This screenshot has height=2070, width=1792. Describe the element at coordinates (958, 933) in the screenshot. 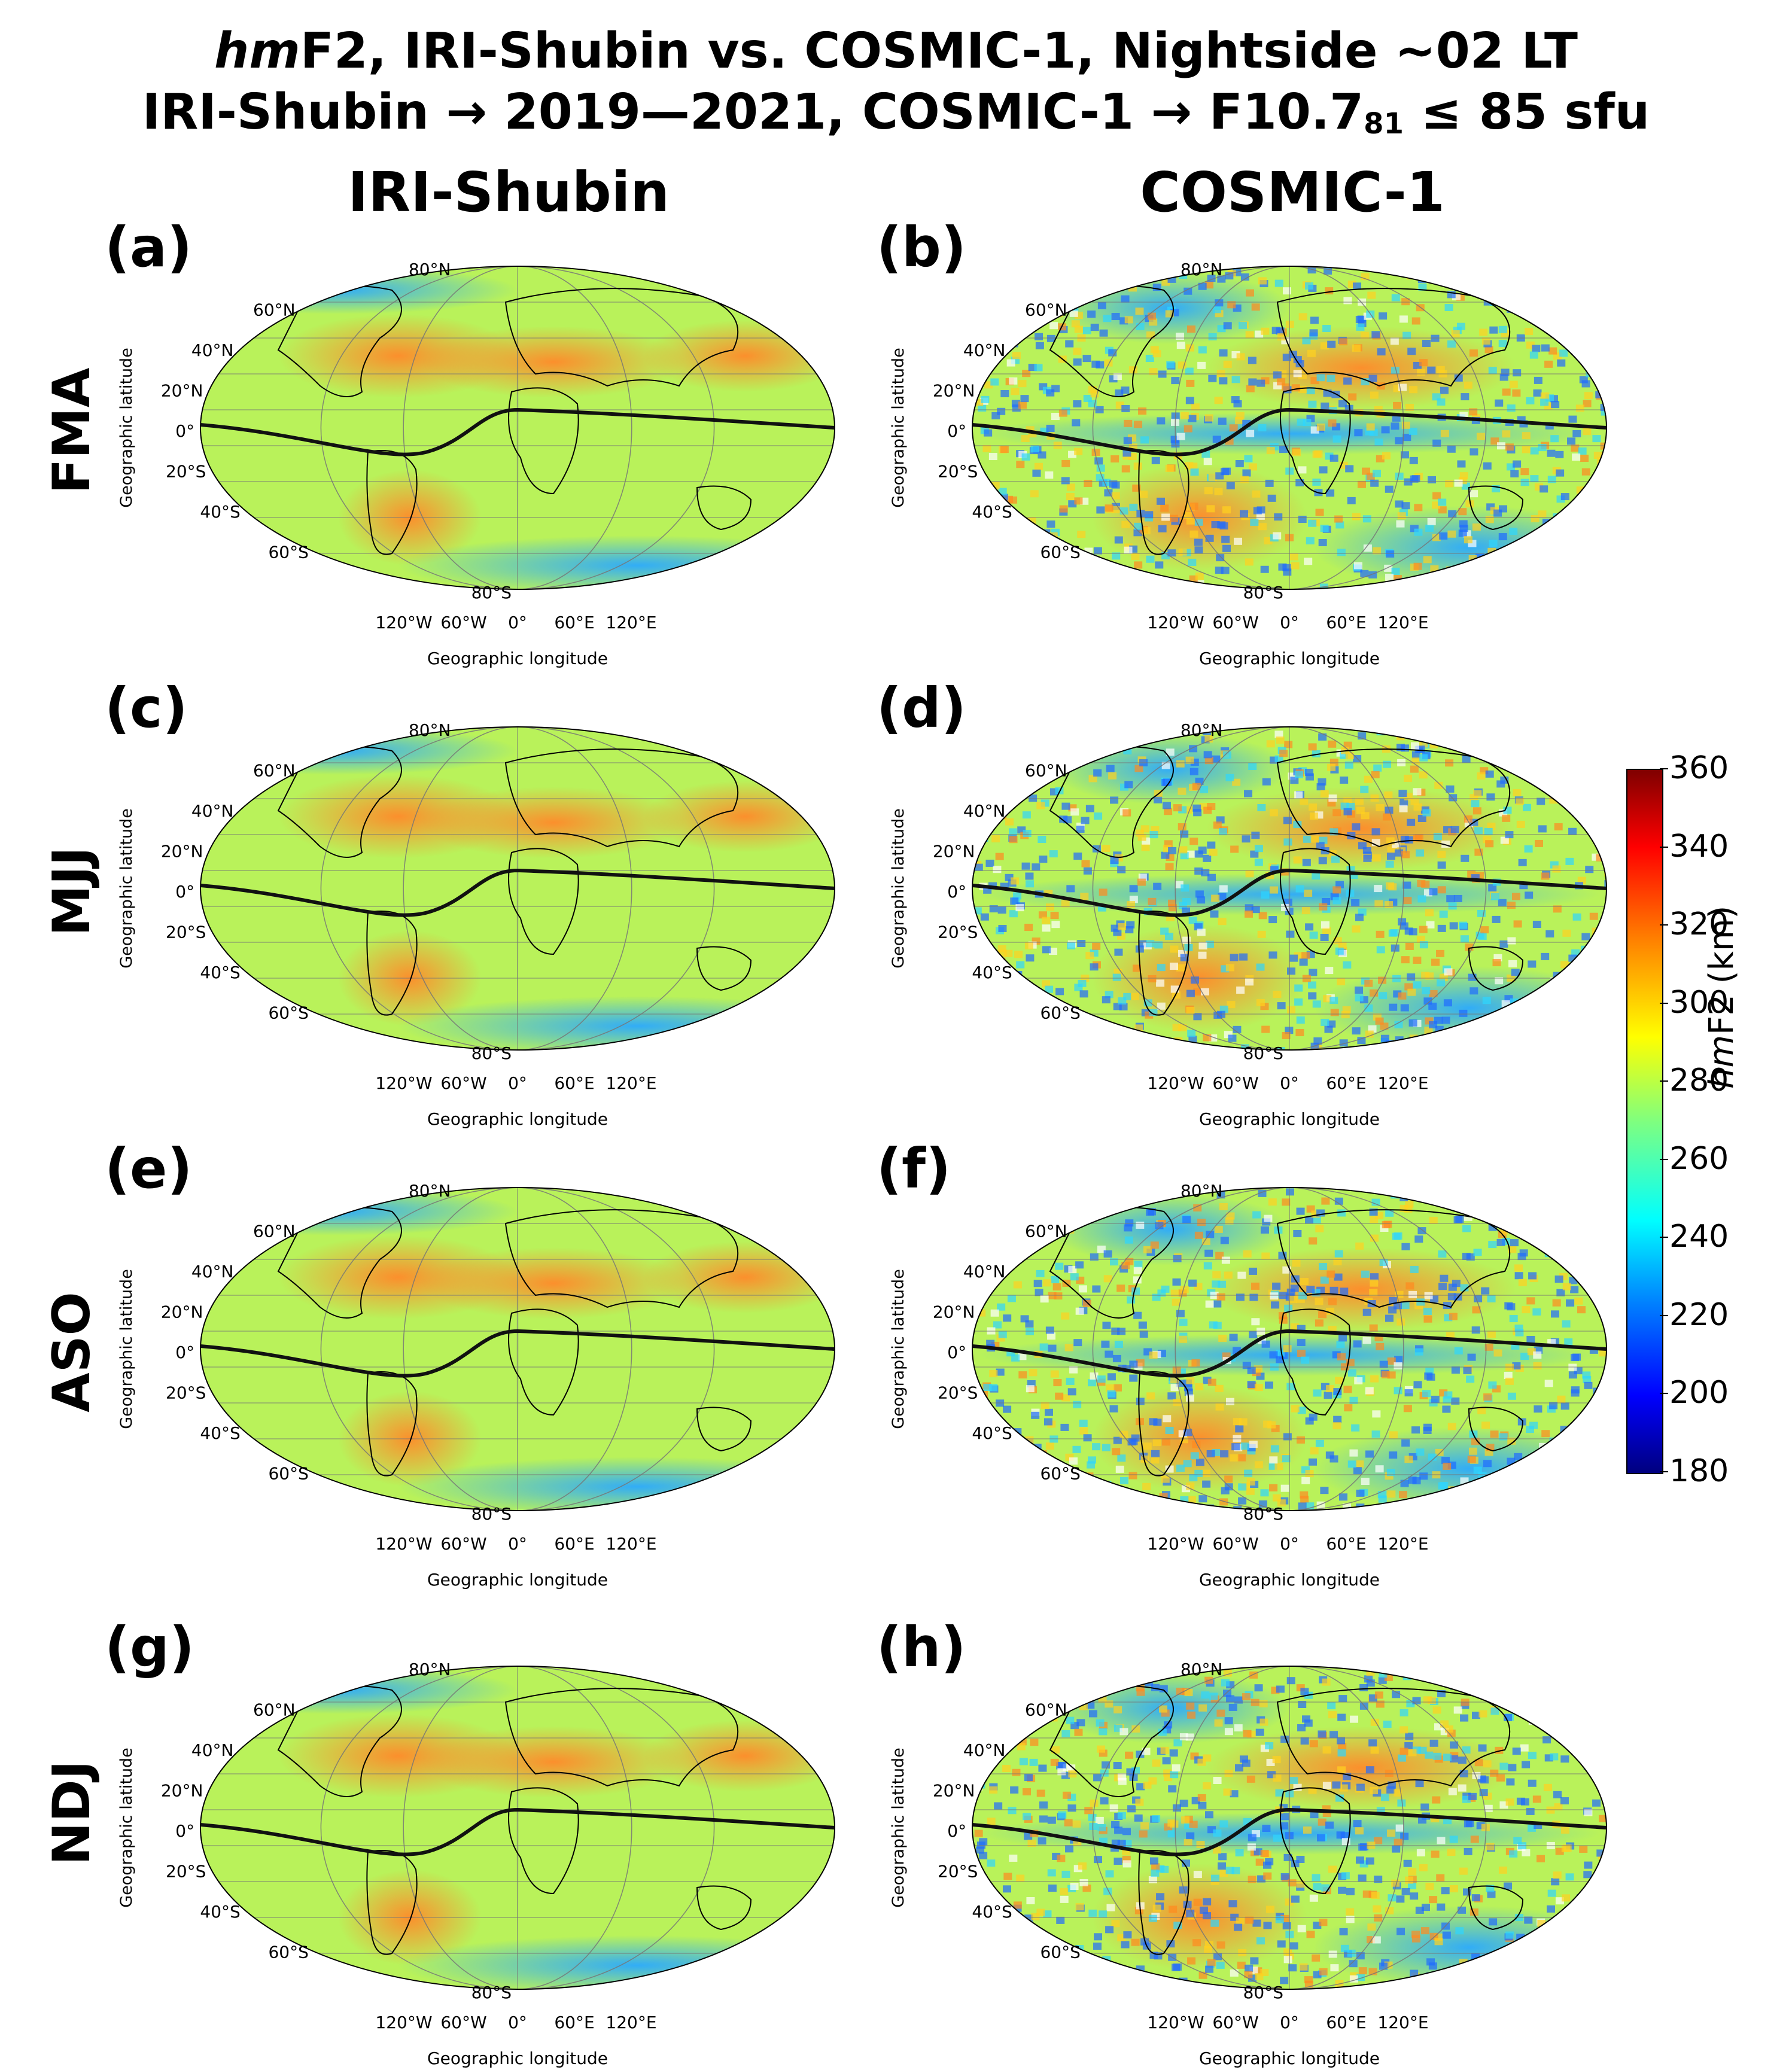

I see `latitude-tick-label: 20°S` at that location.